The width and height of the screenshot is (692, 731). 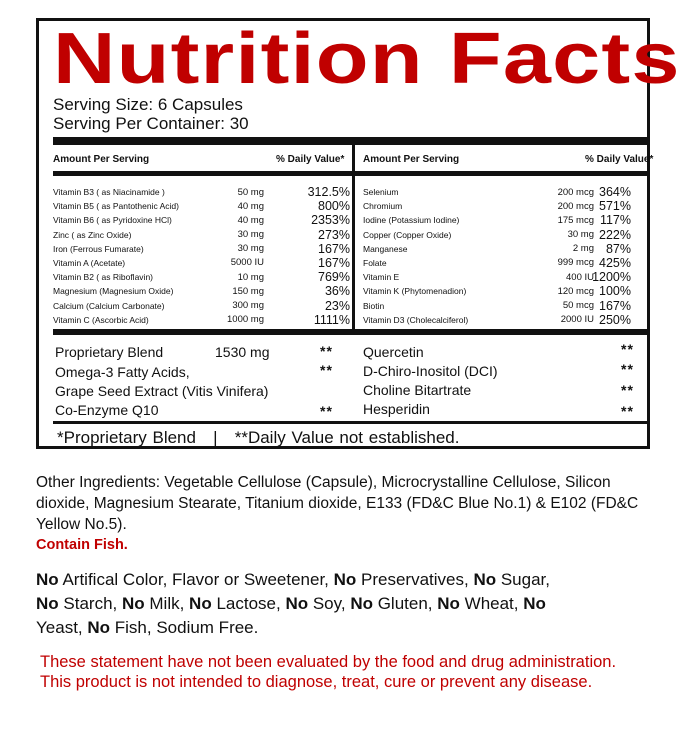 What do you see at coordinates (90, 603) in the screenshot?
I see `free-from-text: Starch,` at bounding box center [90, 603].